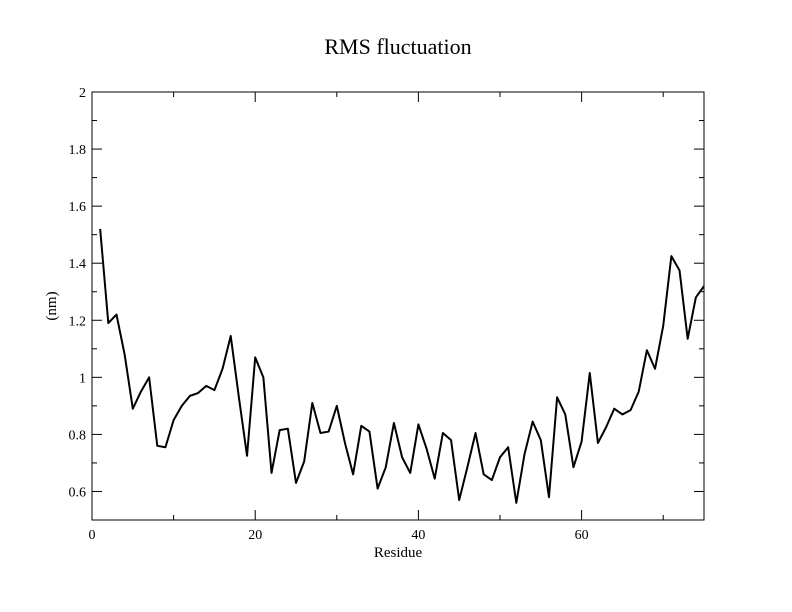  I want to click on y-tick-label: 0.8, so click(78, 435).